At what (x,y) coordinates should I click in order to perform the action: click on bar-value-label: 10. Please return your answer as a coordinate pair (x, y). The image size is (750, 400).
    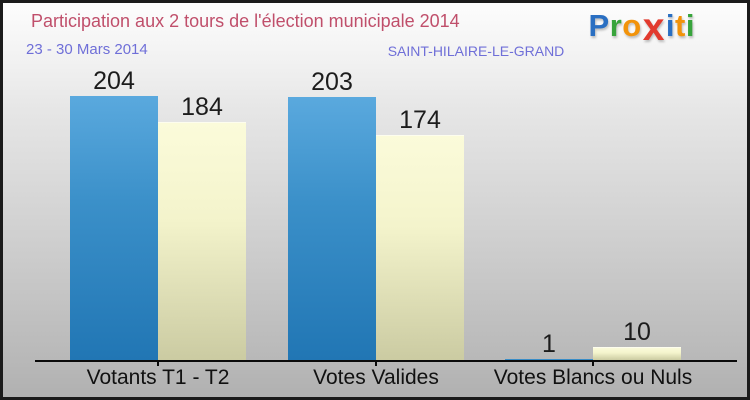
    Looking at the image, I should click on (637, 332).